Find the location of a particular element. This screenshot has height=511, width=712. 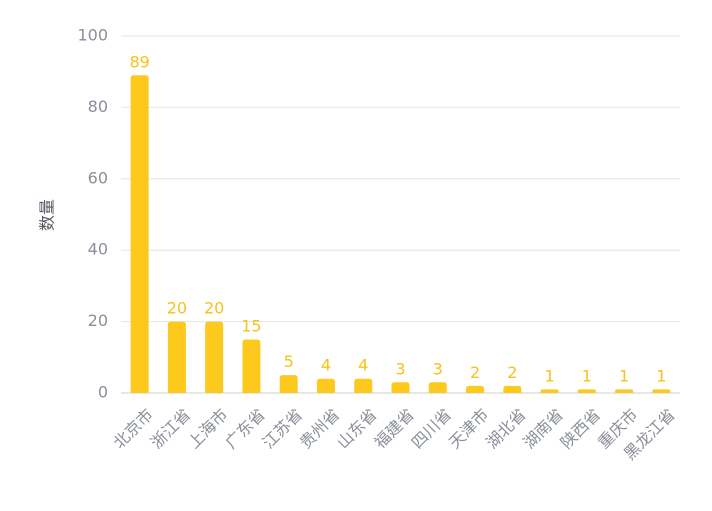

data-label-6: 4 is located at coordinates (363, 365).